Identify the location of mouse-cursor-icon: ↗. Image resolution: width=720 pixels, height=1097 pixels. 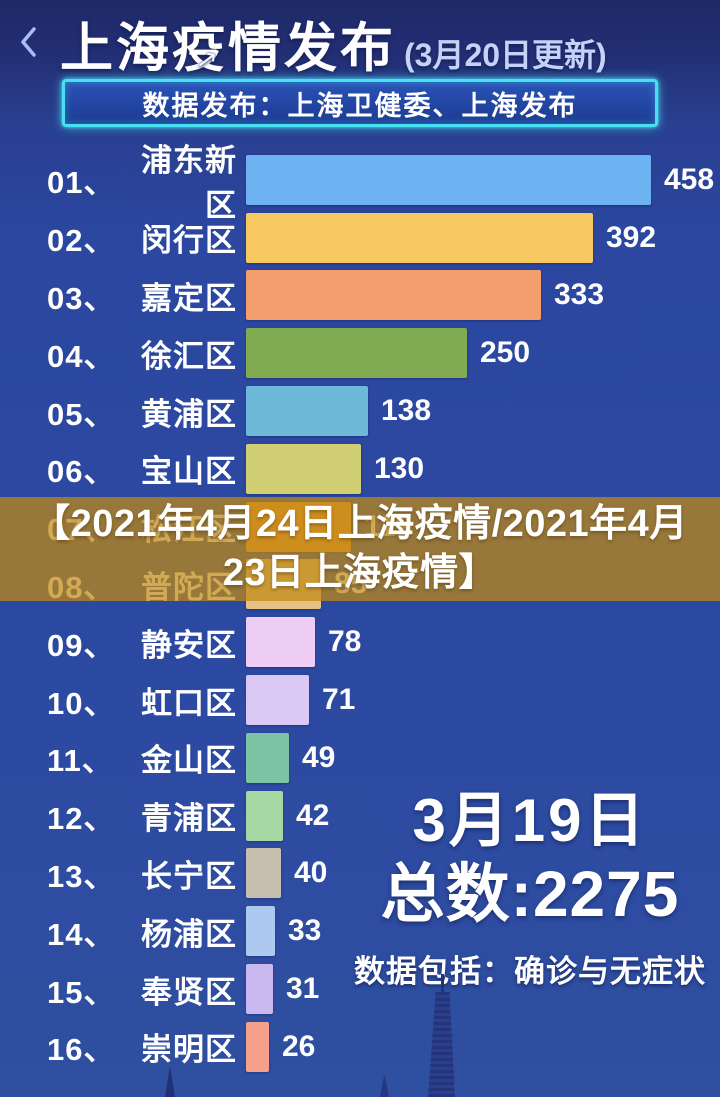
(207, 59).